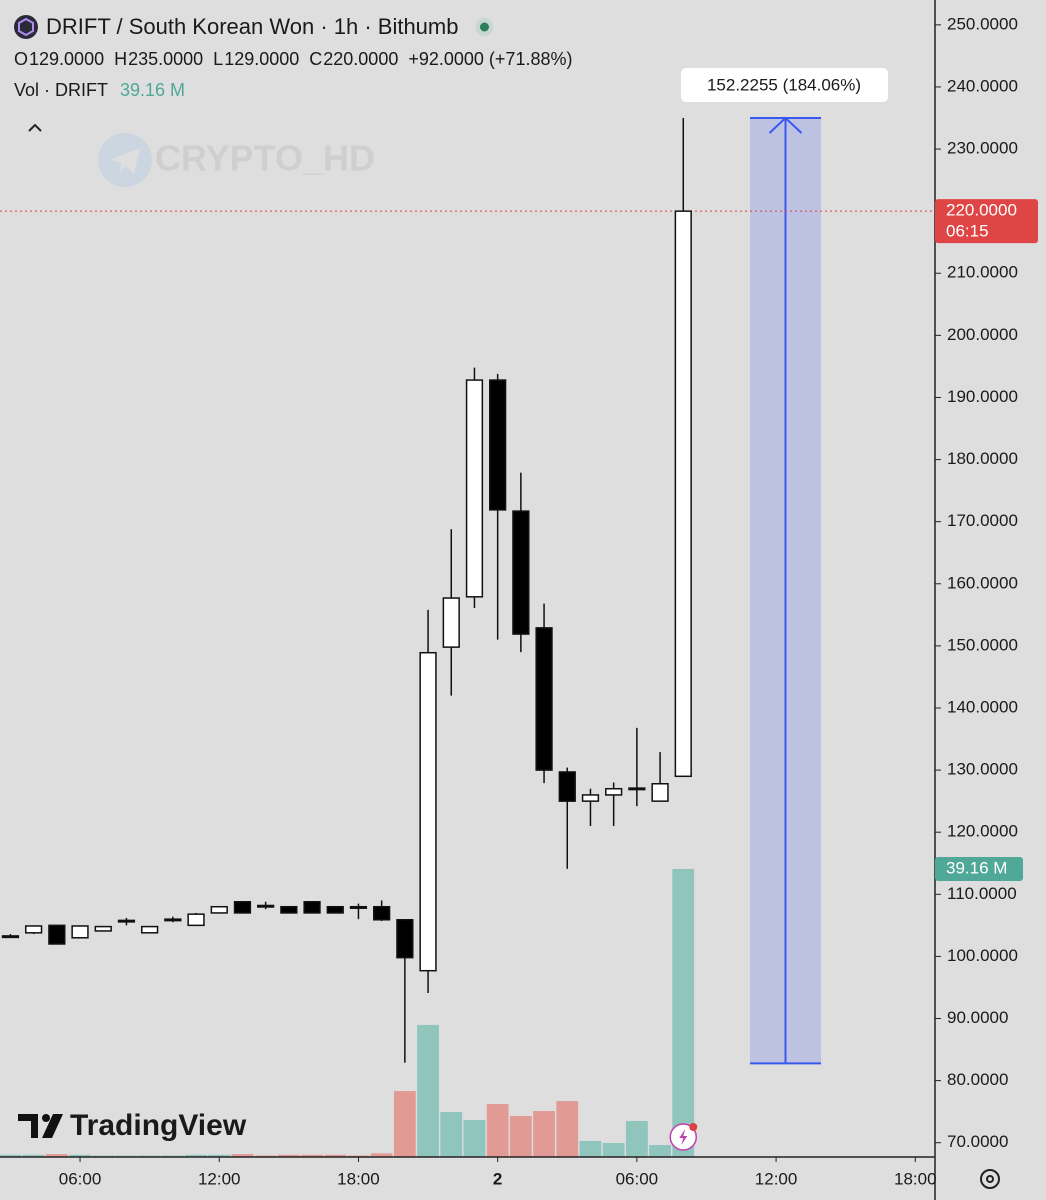 The height and width of the screenshot is (1200, 1046). I want to click on y-tick-label: 190.0000, so click(982, 396).